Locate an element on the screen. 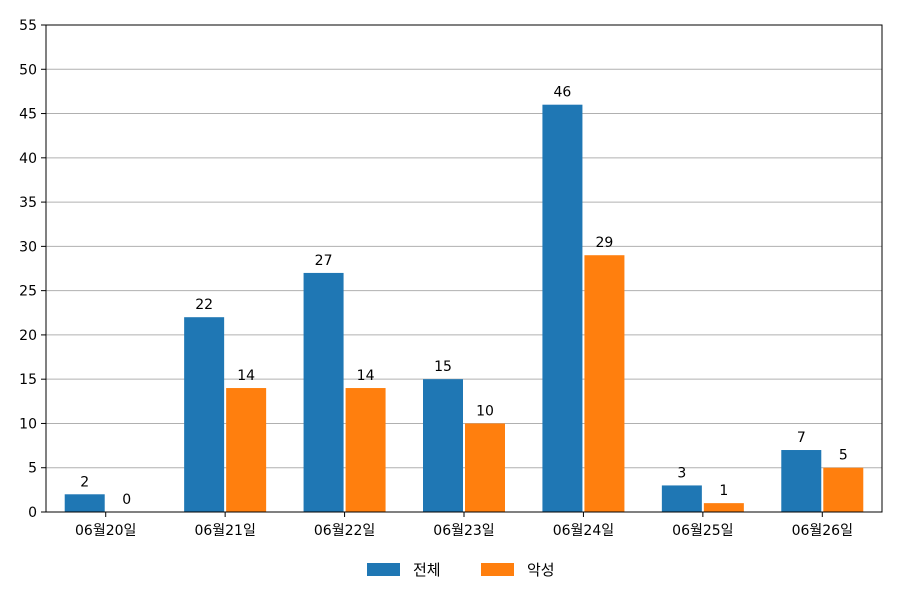 The image size is (900, 600). bar-value-label: 0 is located at coordinates (126, 500).